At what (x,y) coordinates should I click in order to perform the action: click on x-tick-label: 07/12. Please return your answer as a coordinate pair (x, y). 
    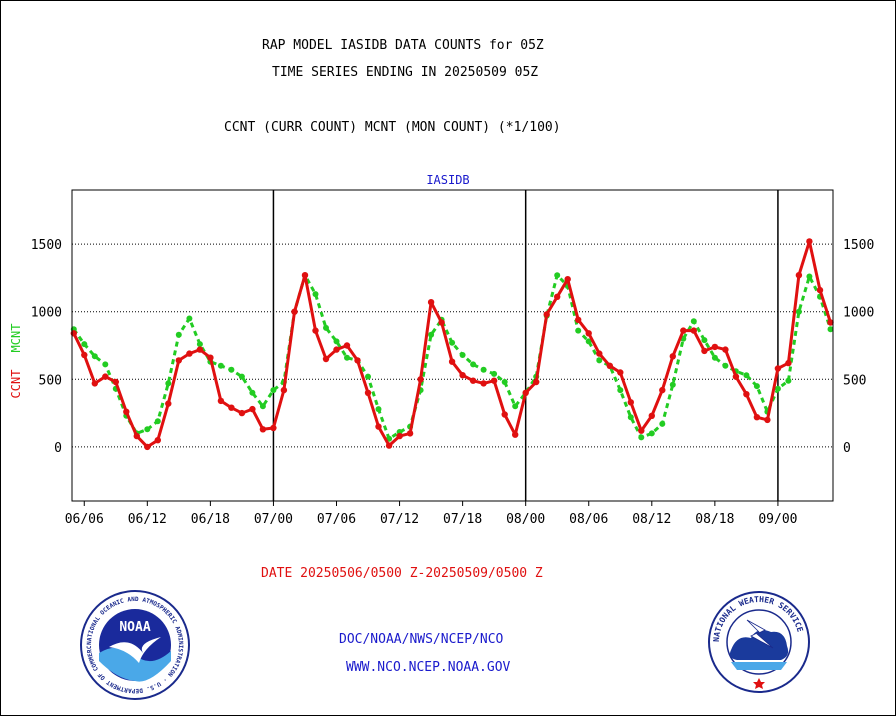
    Looking at the image, I should click on (399, 519).